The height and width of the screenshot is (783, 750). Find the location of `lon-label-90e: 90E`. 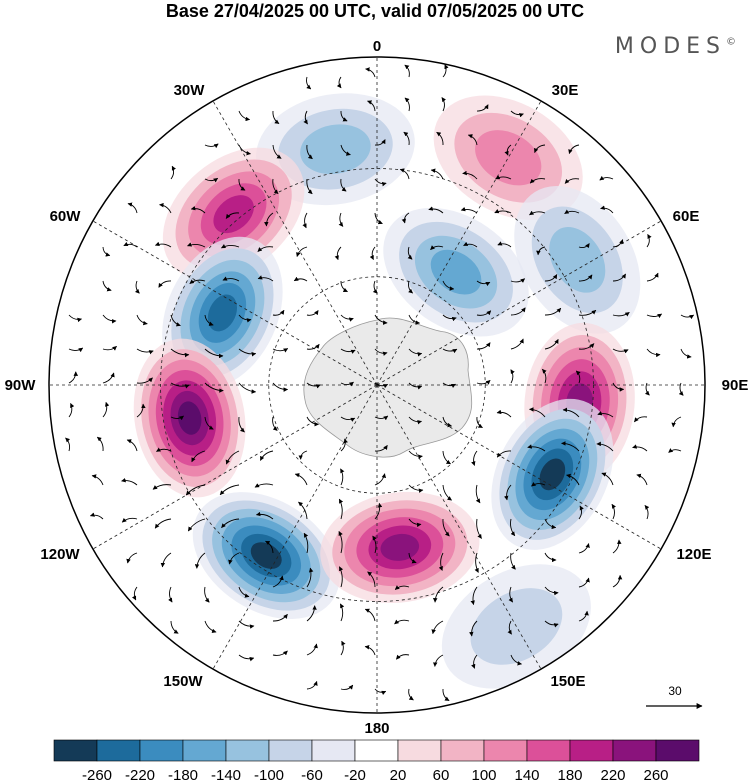

lon-label-90e: 90E is located at coordinates (735, 385).